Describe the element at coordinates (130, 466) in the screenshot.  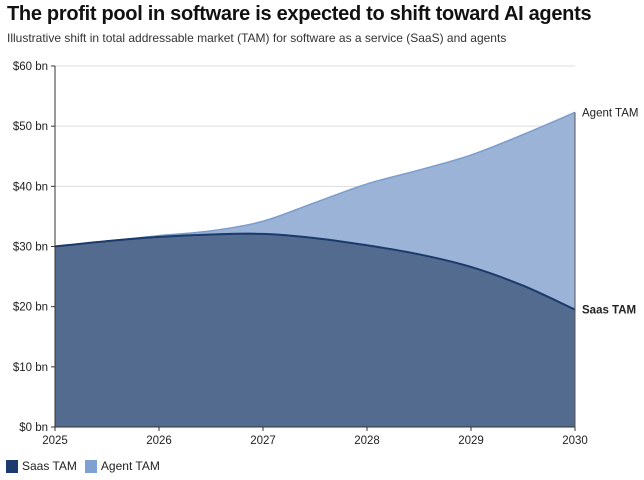
I see `legend-label-agent: Agent TAM` at that location.